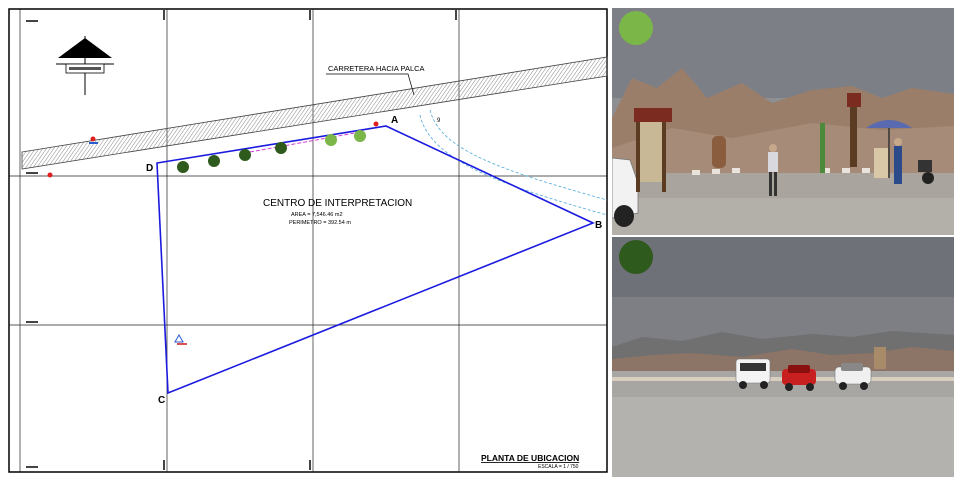 This screenshot has height=477, width=954. Describe the element at coordinates (149, 168) in the screenshot. I see `vertex-d-label: D` at that location.